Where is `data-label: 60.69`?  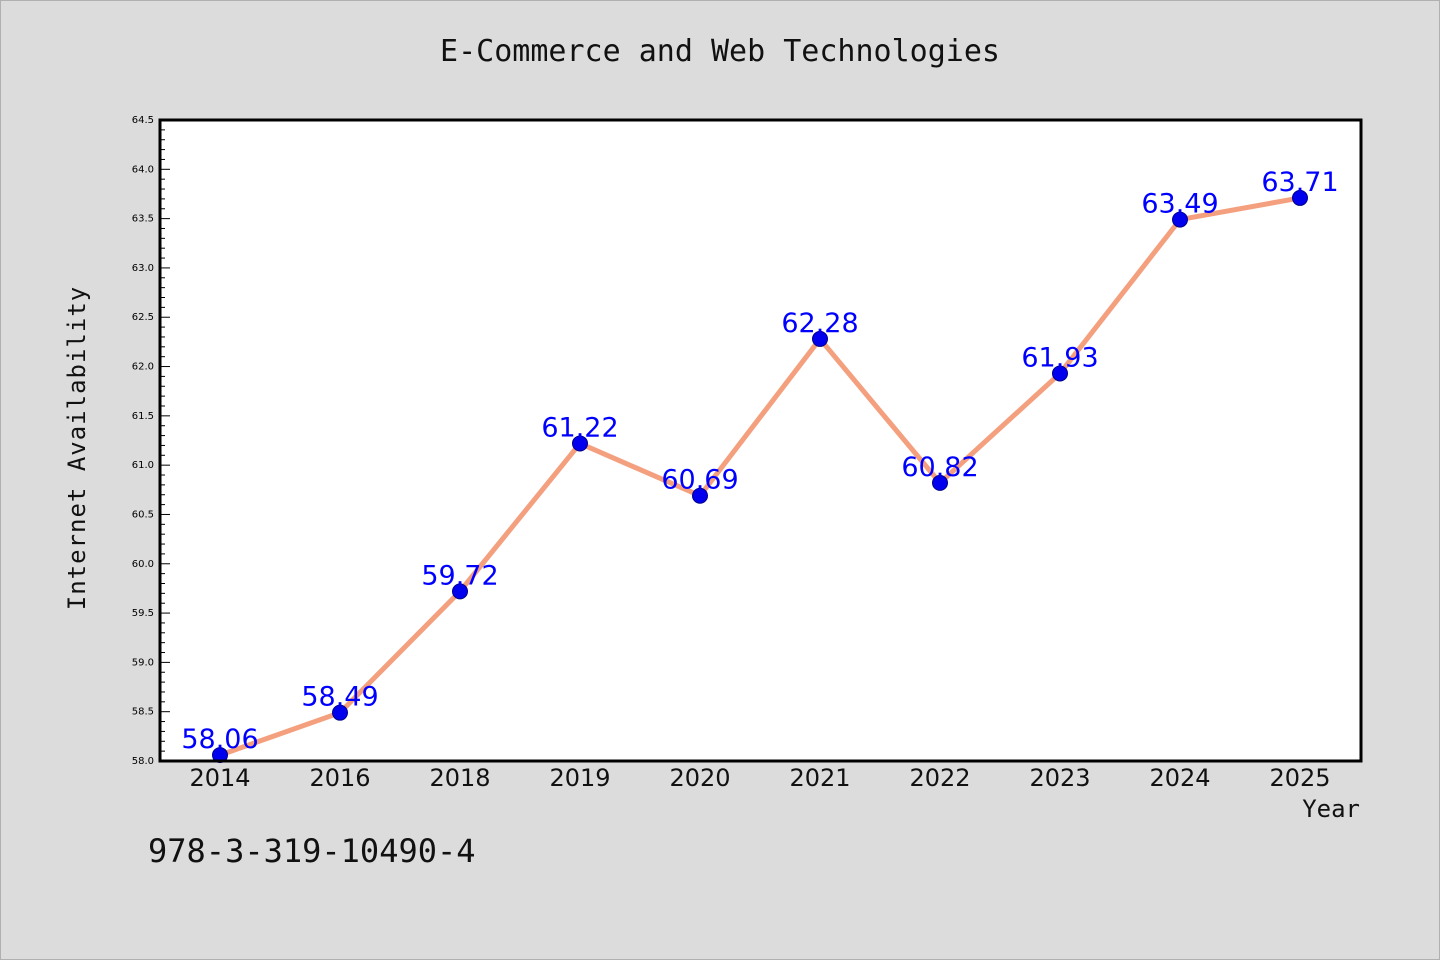 data-label: 60.69 is located at coordinates (699, 480).